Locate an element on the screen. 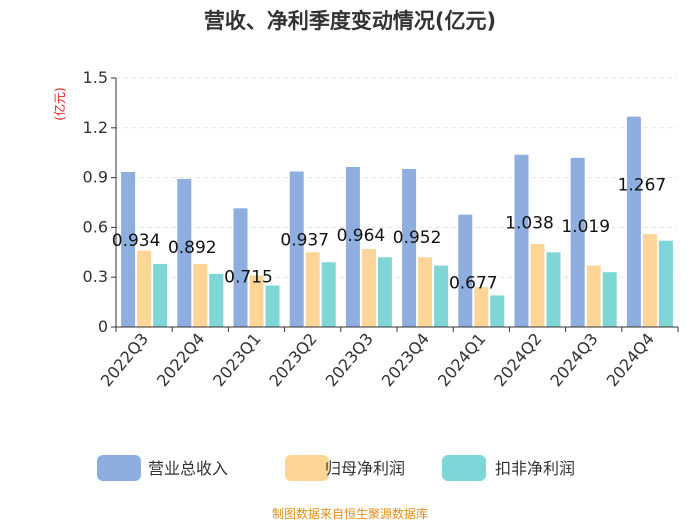 The height and width of the screenshot is (525, 700). data-label-revenue: 0.937 is located at coordinates (304, 240).